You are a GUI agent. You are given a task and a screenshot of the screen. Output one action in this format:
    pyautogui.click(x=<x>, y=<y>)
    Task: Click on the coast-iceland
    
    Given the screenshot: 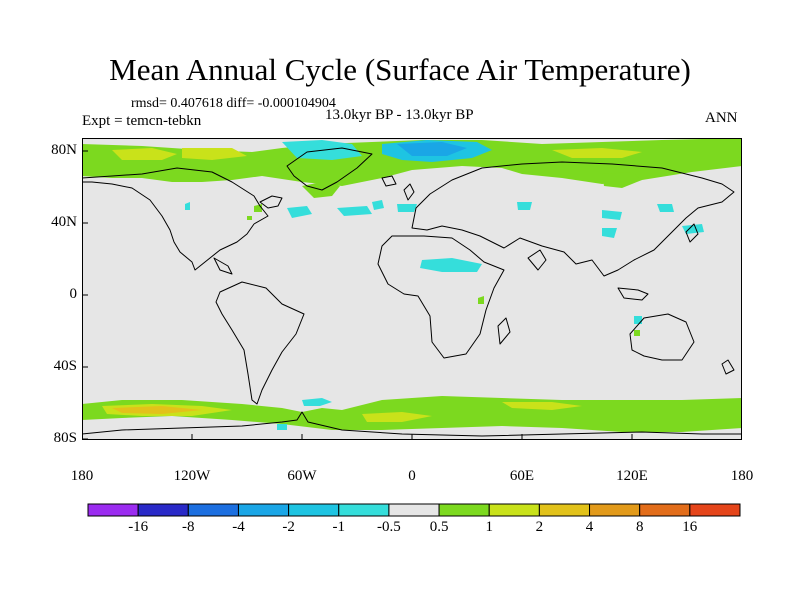 What is the action you would take?
    pyautogui.click(x=389, y=181)
    